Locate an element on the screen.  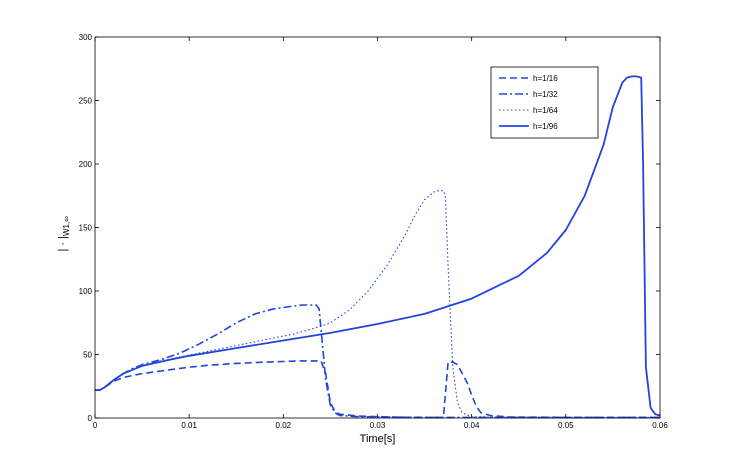
y-axis-label: | · |W1,∞ is located at coordinates (64, 234).